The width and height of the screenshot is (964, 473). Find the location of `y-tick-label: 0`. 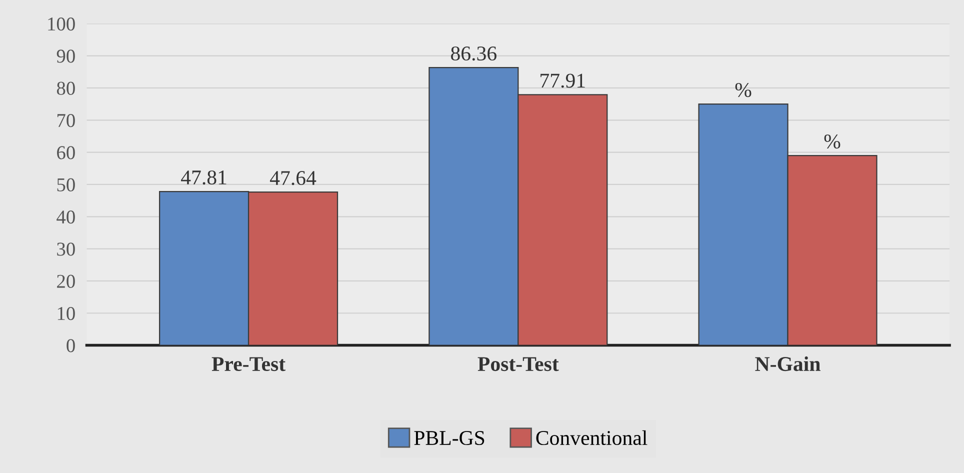

y-tick-label: 0 is located at coordinates (70, 345).